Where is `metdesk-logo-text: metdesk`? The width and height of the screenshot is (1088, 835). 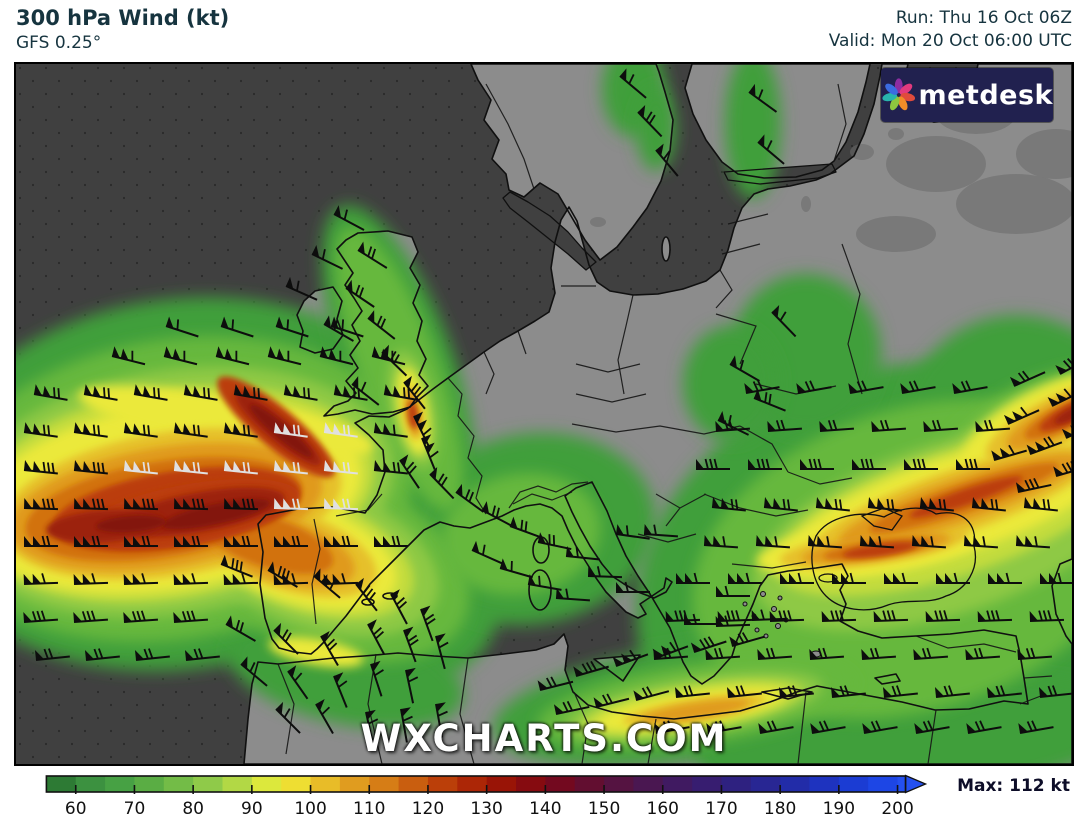
metdesk-logo-text: metdesk is located at coordinates (985, 95).